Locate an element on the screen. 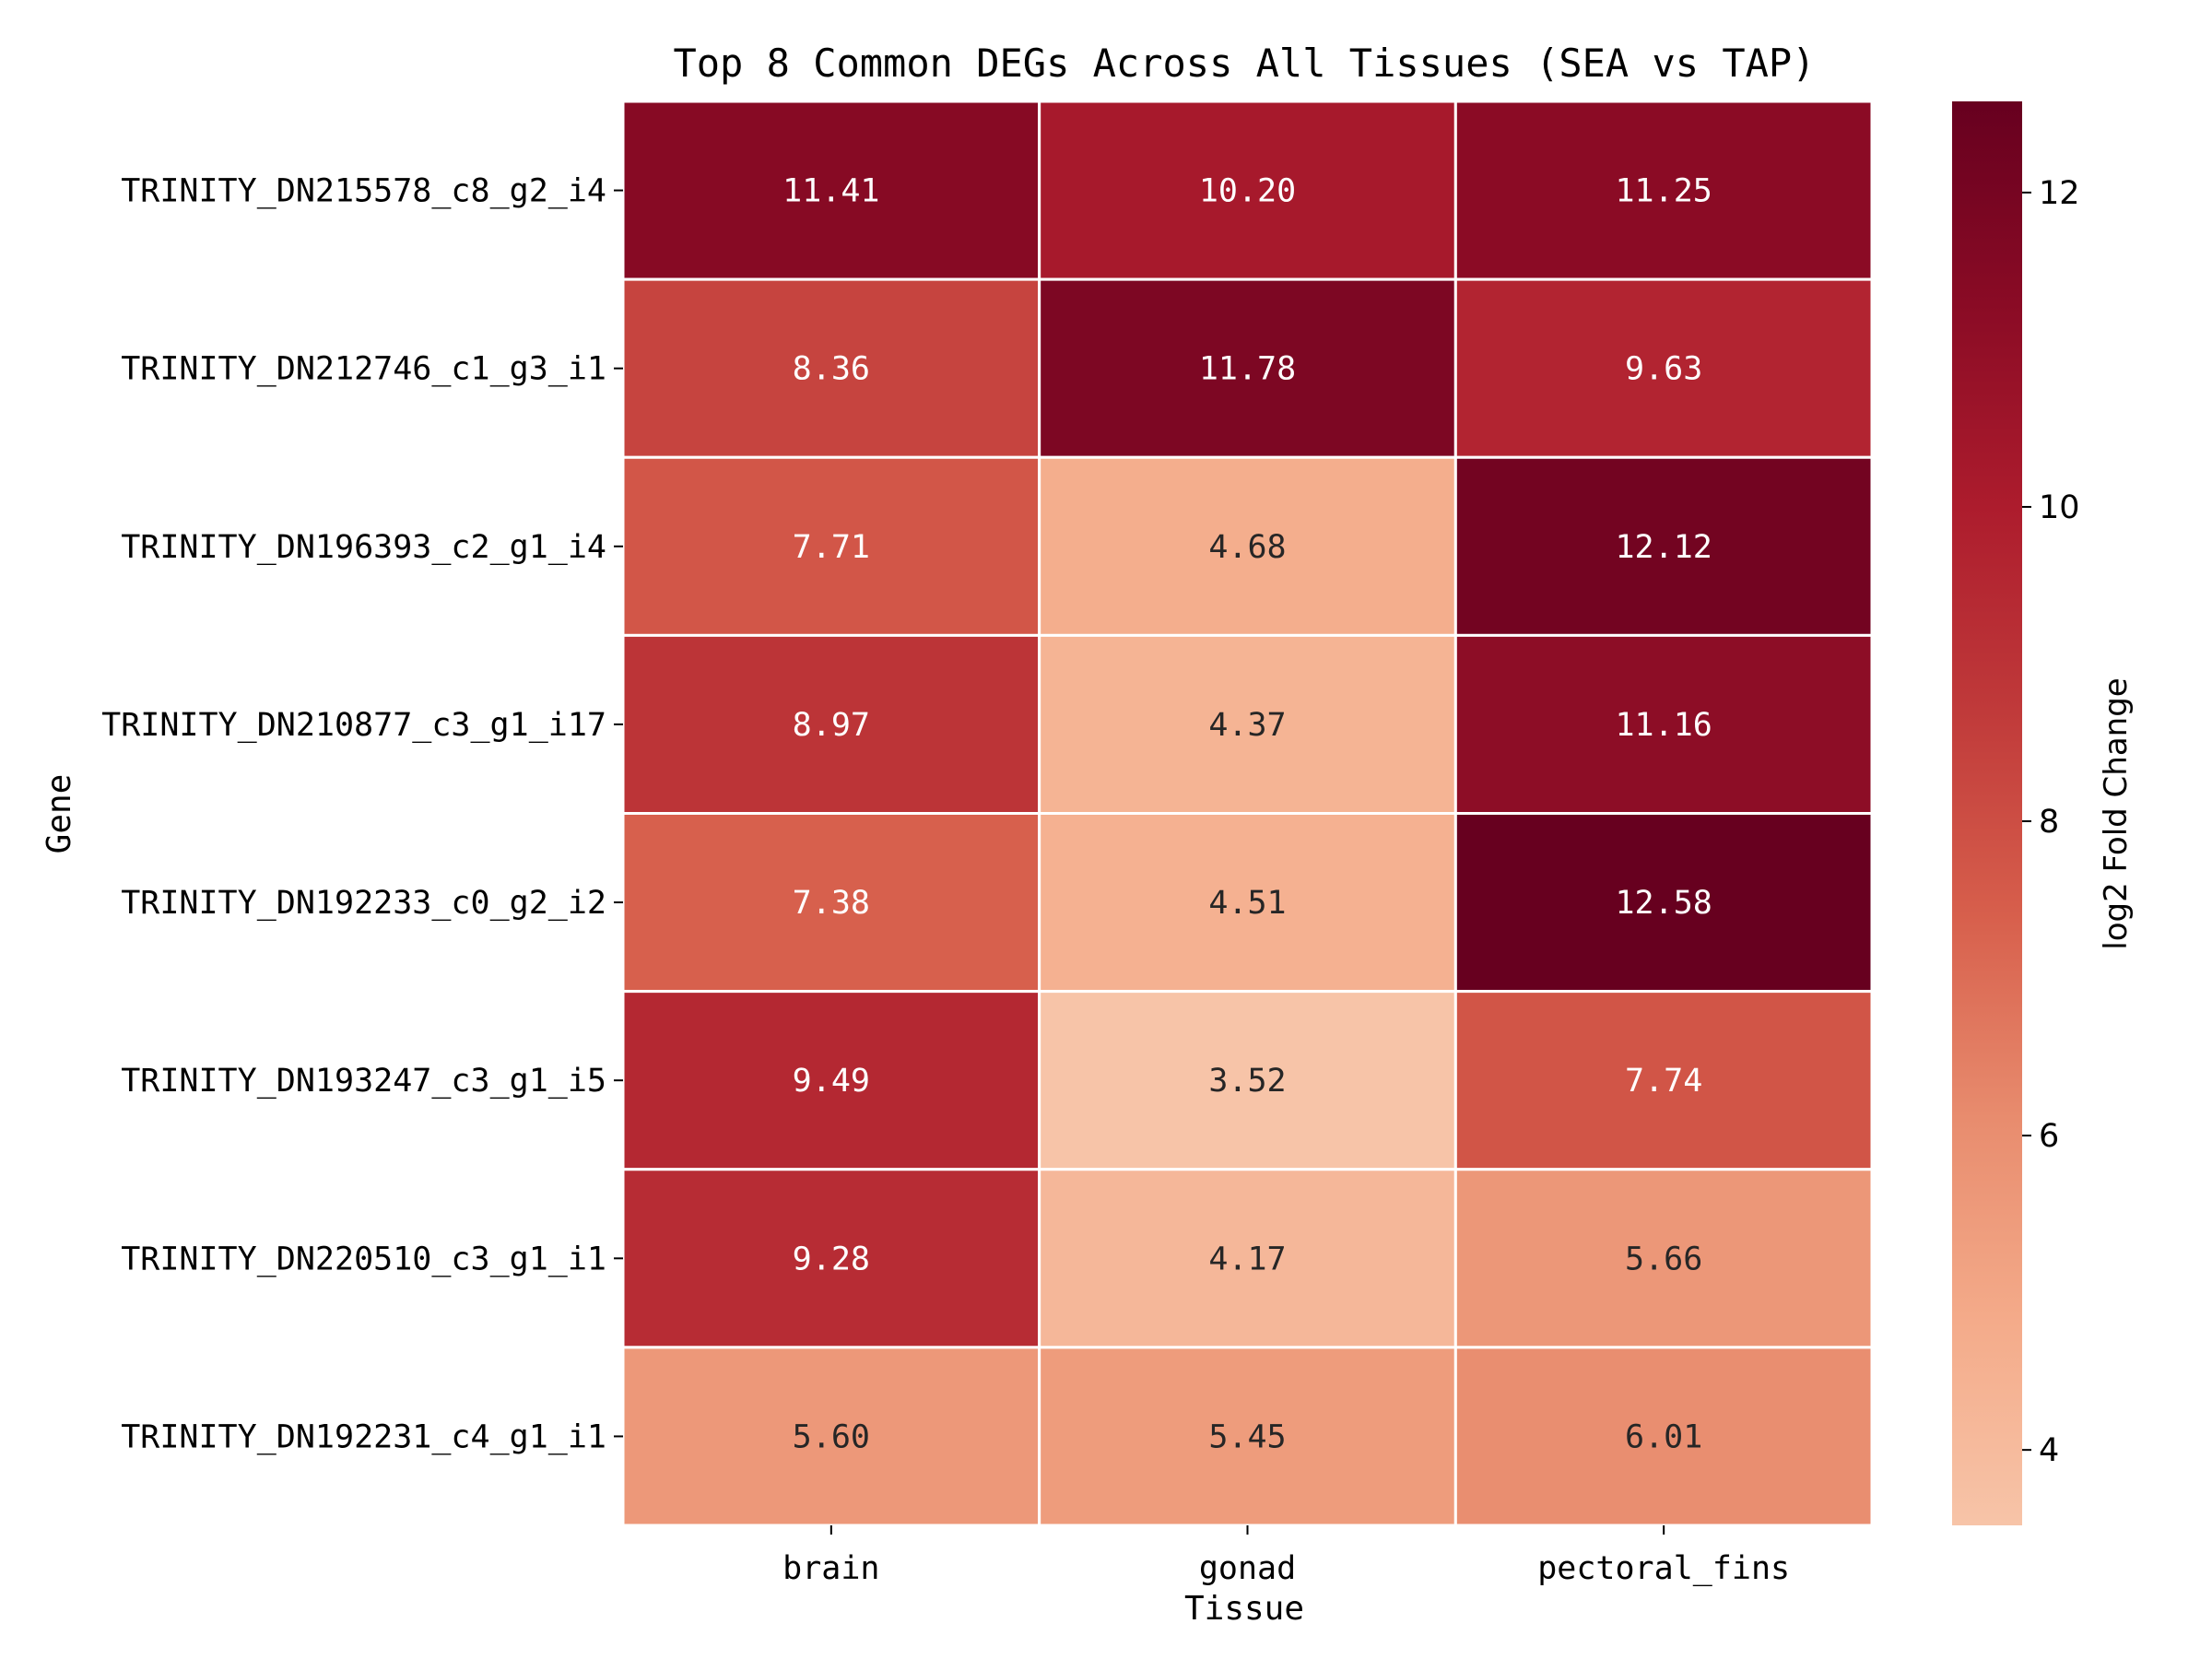 This screenshot has height=1659, width=2212. cell-value-label: 11.25 is located at coordinates (1663, 191).